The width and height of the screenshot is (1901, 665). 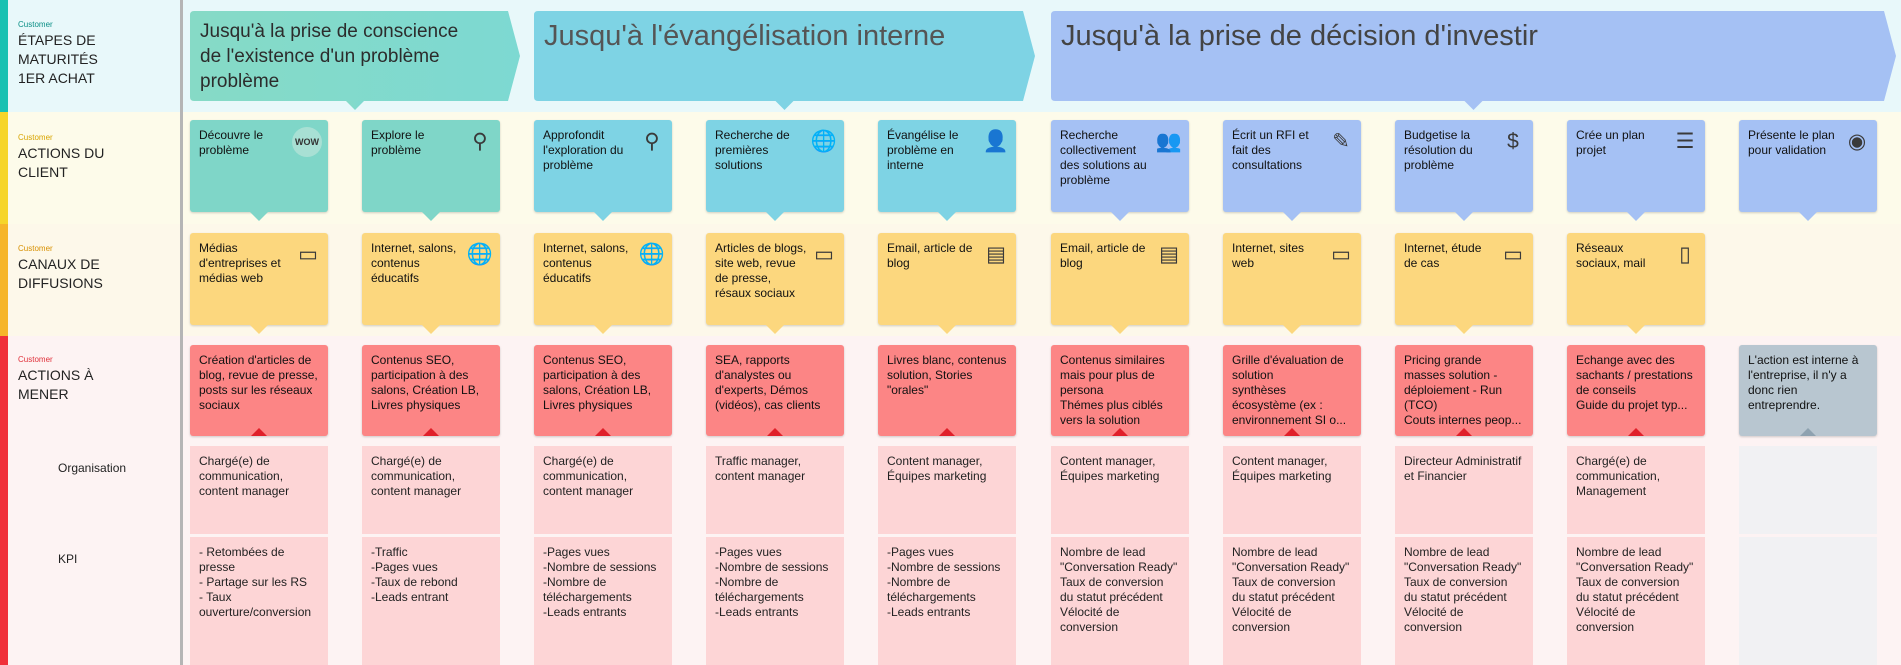 What do you see at coordinates (1443, 255) in the screenshot?
I see `card-text: Internet, étude de cas` at bounding box center [1443, 255].